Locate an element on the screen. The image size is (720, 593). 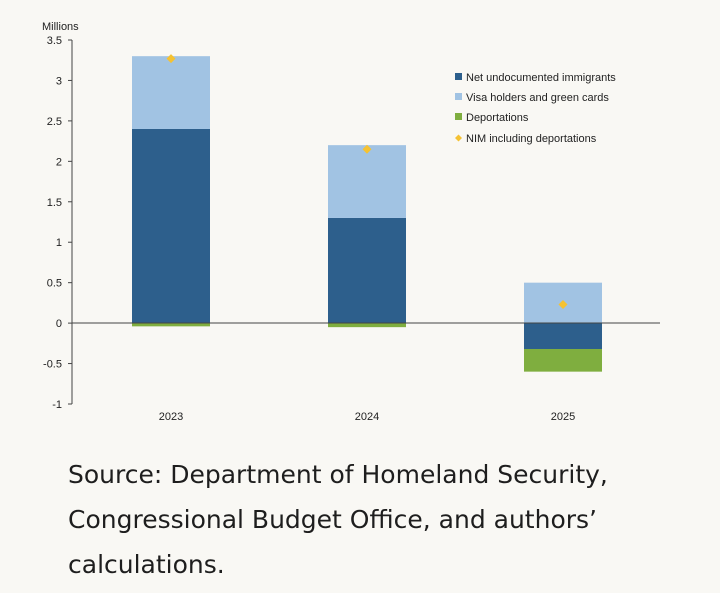
legend-label-net-undocumented: Net undocumented immigrants is located at coordinates (541, 78).